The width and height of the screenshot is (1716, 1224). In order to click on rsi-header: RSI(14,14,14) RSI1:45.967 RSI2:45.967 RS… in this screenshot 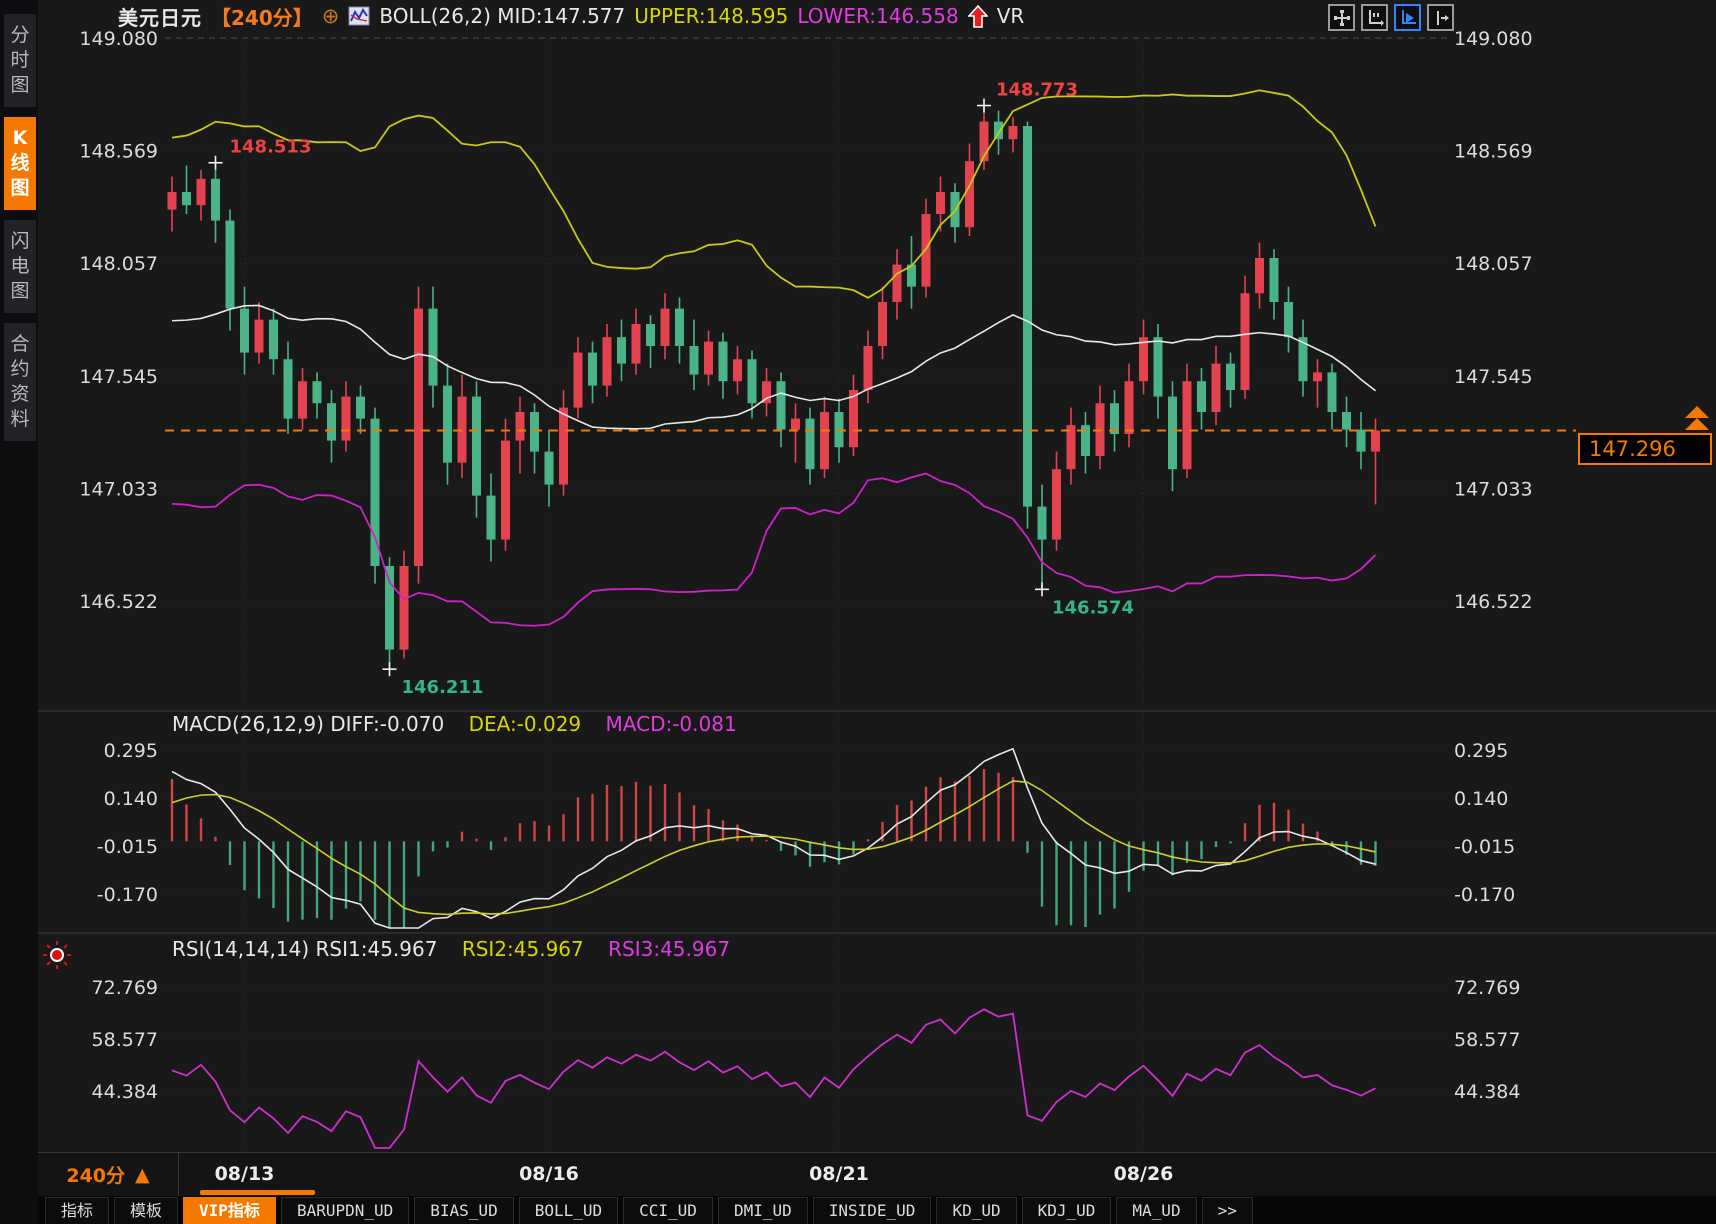, I will do `click(451, 949)`.